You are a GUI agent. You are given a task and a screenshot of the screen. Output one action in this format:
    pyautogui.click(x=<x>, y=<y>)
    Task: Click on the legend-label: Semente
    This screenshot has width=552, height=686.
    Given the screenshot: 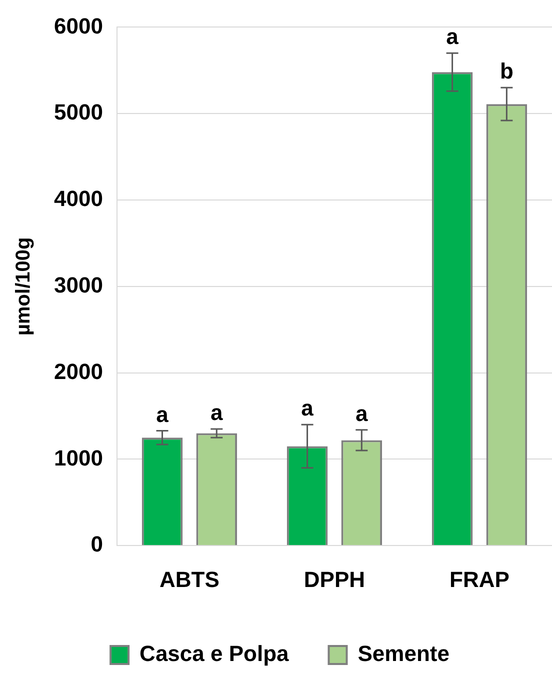 What is the action you would take?
    pyautogui.click(x=404, y=653)
    